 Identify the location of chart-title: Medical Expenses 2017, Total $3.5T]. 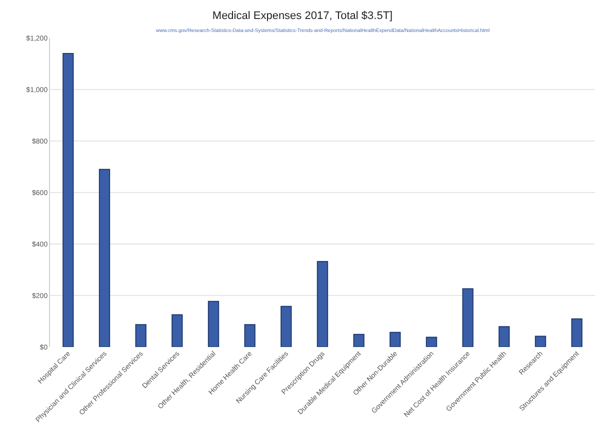
(302, 16).